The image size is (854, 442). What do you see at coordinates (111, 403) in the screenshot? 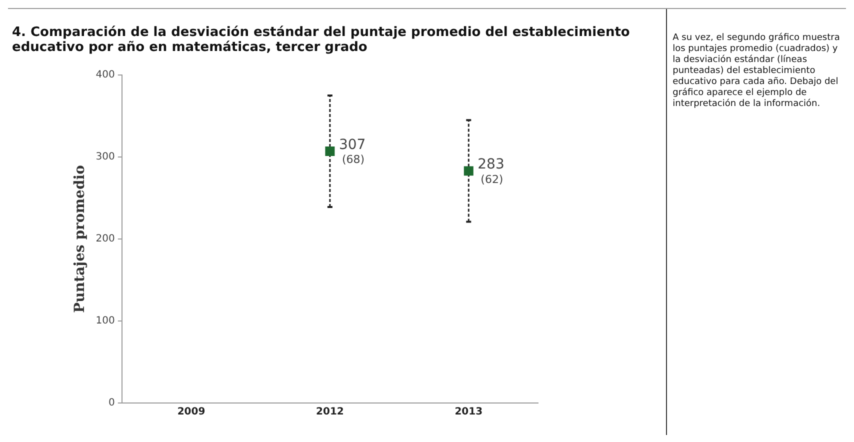
I see `y-tick-label: 0` at bounding box center [111, 403].